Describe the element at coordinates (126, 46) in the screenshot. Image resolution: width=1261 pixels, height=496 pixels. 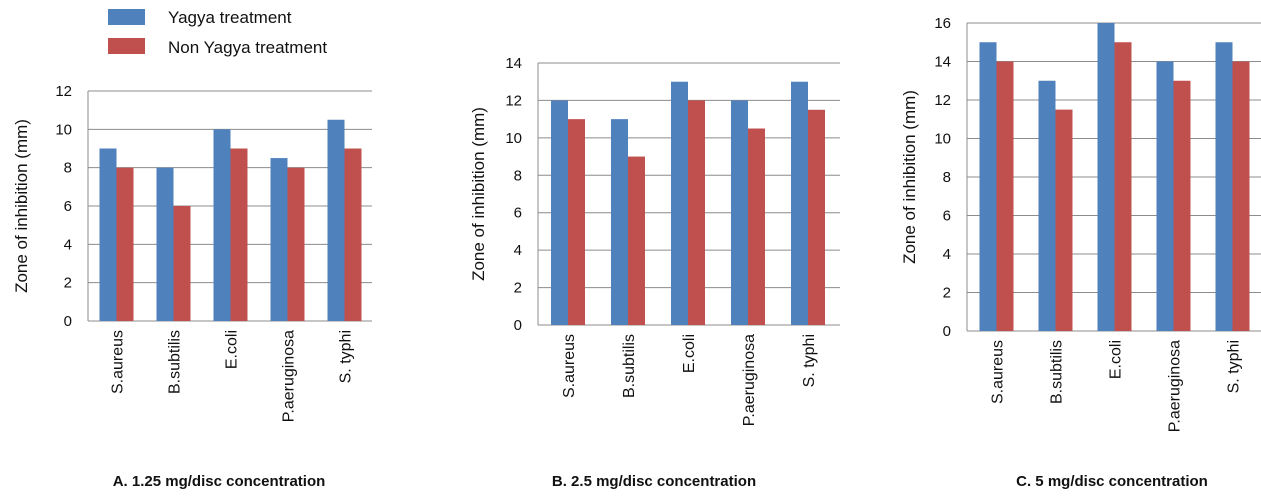
I see `legend-swatch-non-yagya` at that location.